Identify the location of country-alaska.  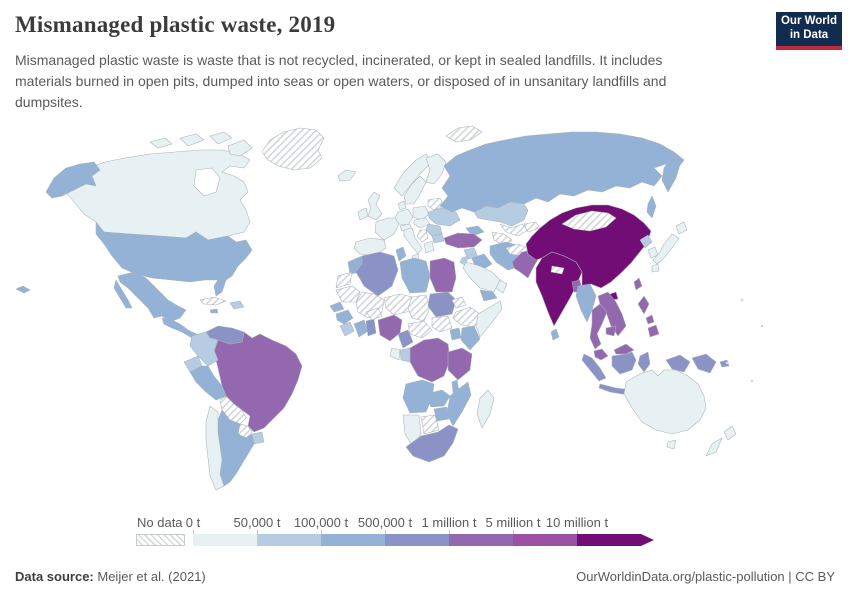
(73, 180).